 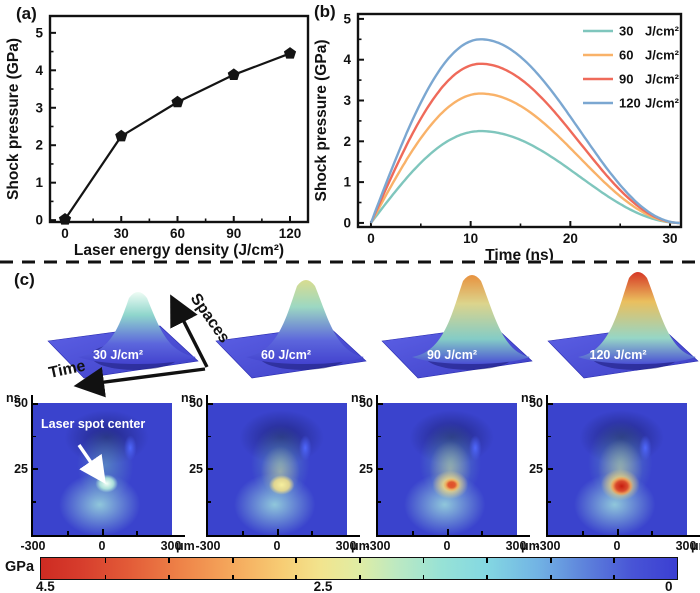 What do you see at coordinates (140, 344) in the screenshot?
I see `space-time-axes-arrows: Spaces Time` at bounding box center [140, 344].